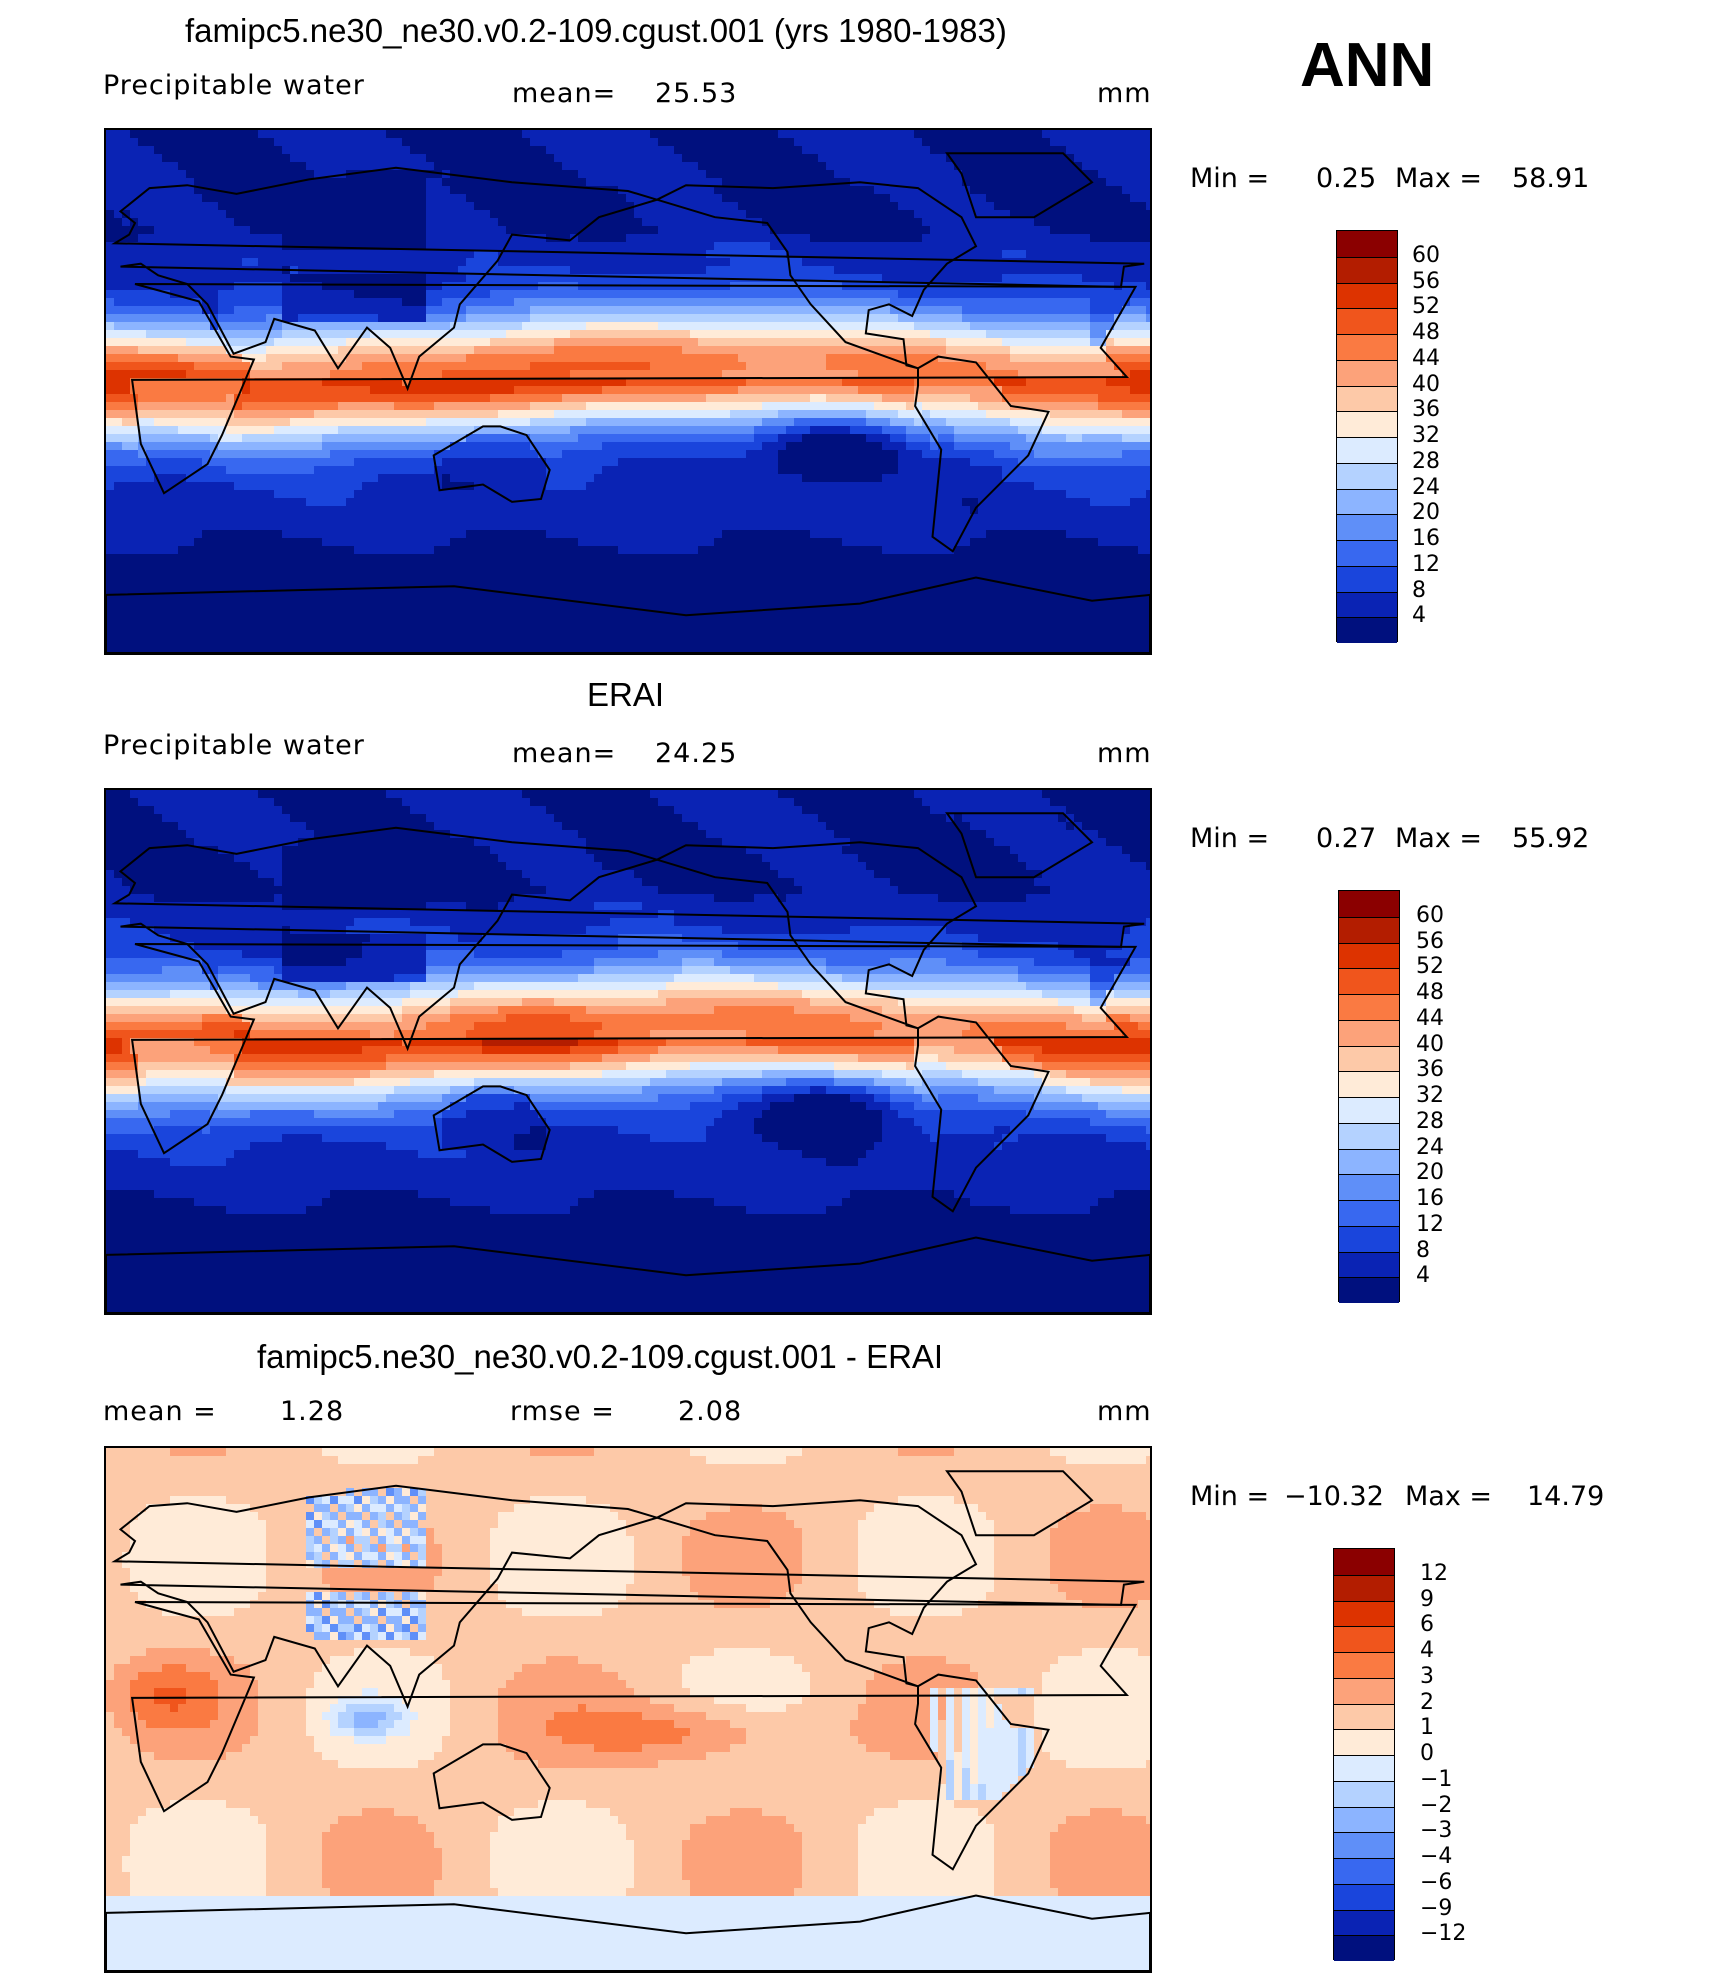 This screenshot has width=1710, height=1973. What do you see at coordinates (1430, 1069) in the screenshot?
I see `colorbar-tick-label: 36` at bounding box center [1430, 1069].